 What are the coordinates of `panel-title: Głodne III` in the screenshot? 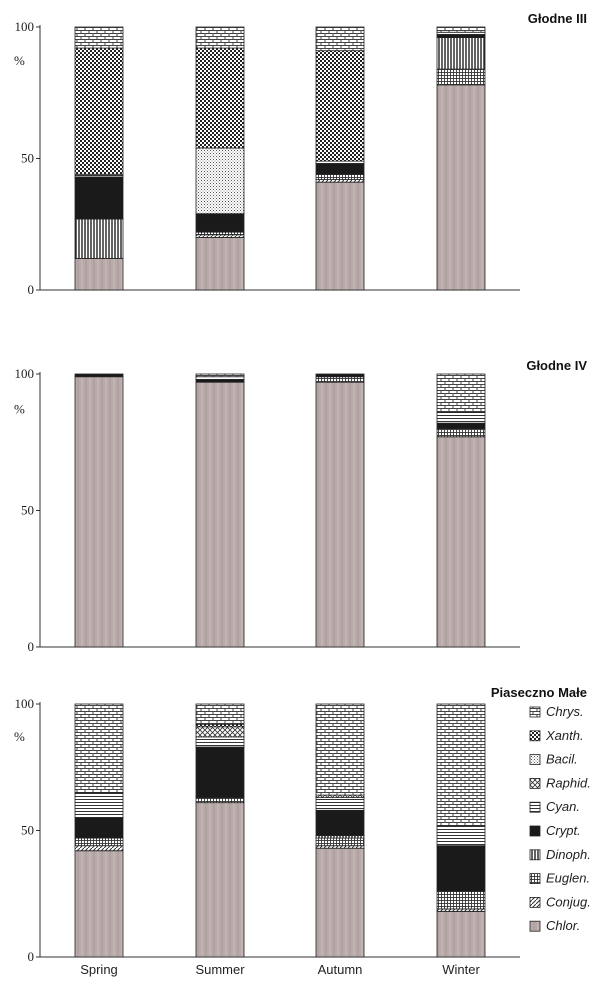 It's located at (557, 18).